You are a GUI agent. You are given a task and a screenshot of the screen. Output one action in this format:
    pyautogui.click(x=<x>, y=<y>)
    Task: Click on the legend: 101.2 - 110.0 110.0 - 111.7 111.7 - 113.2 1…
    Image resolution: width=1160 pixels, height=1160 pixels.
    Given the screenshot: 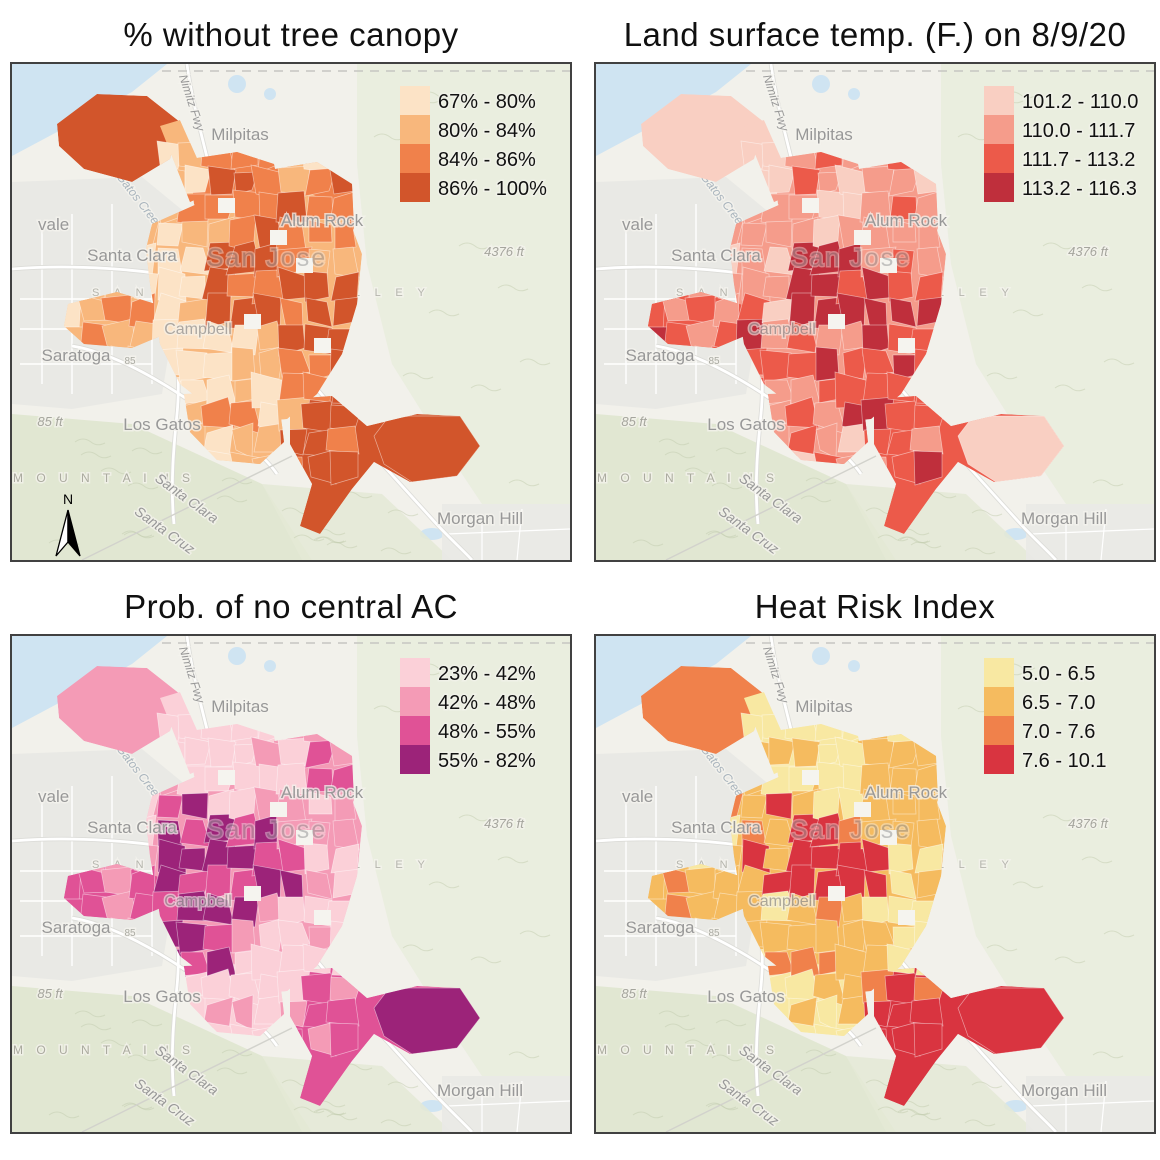 What is the action you would take?
    pyautogui.click(x=1062, y=144)
    